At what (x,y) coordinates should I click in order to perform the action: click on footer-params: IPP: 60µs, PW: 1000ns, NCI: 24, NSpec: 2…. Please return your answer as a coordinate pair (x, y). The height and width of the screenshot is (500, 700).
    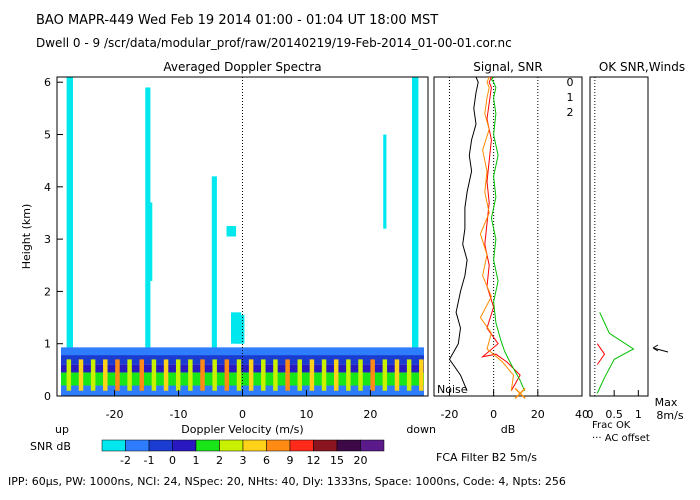
    Looking at the image, I should click on (287, 481).